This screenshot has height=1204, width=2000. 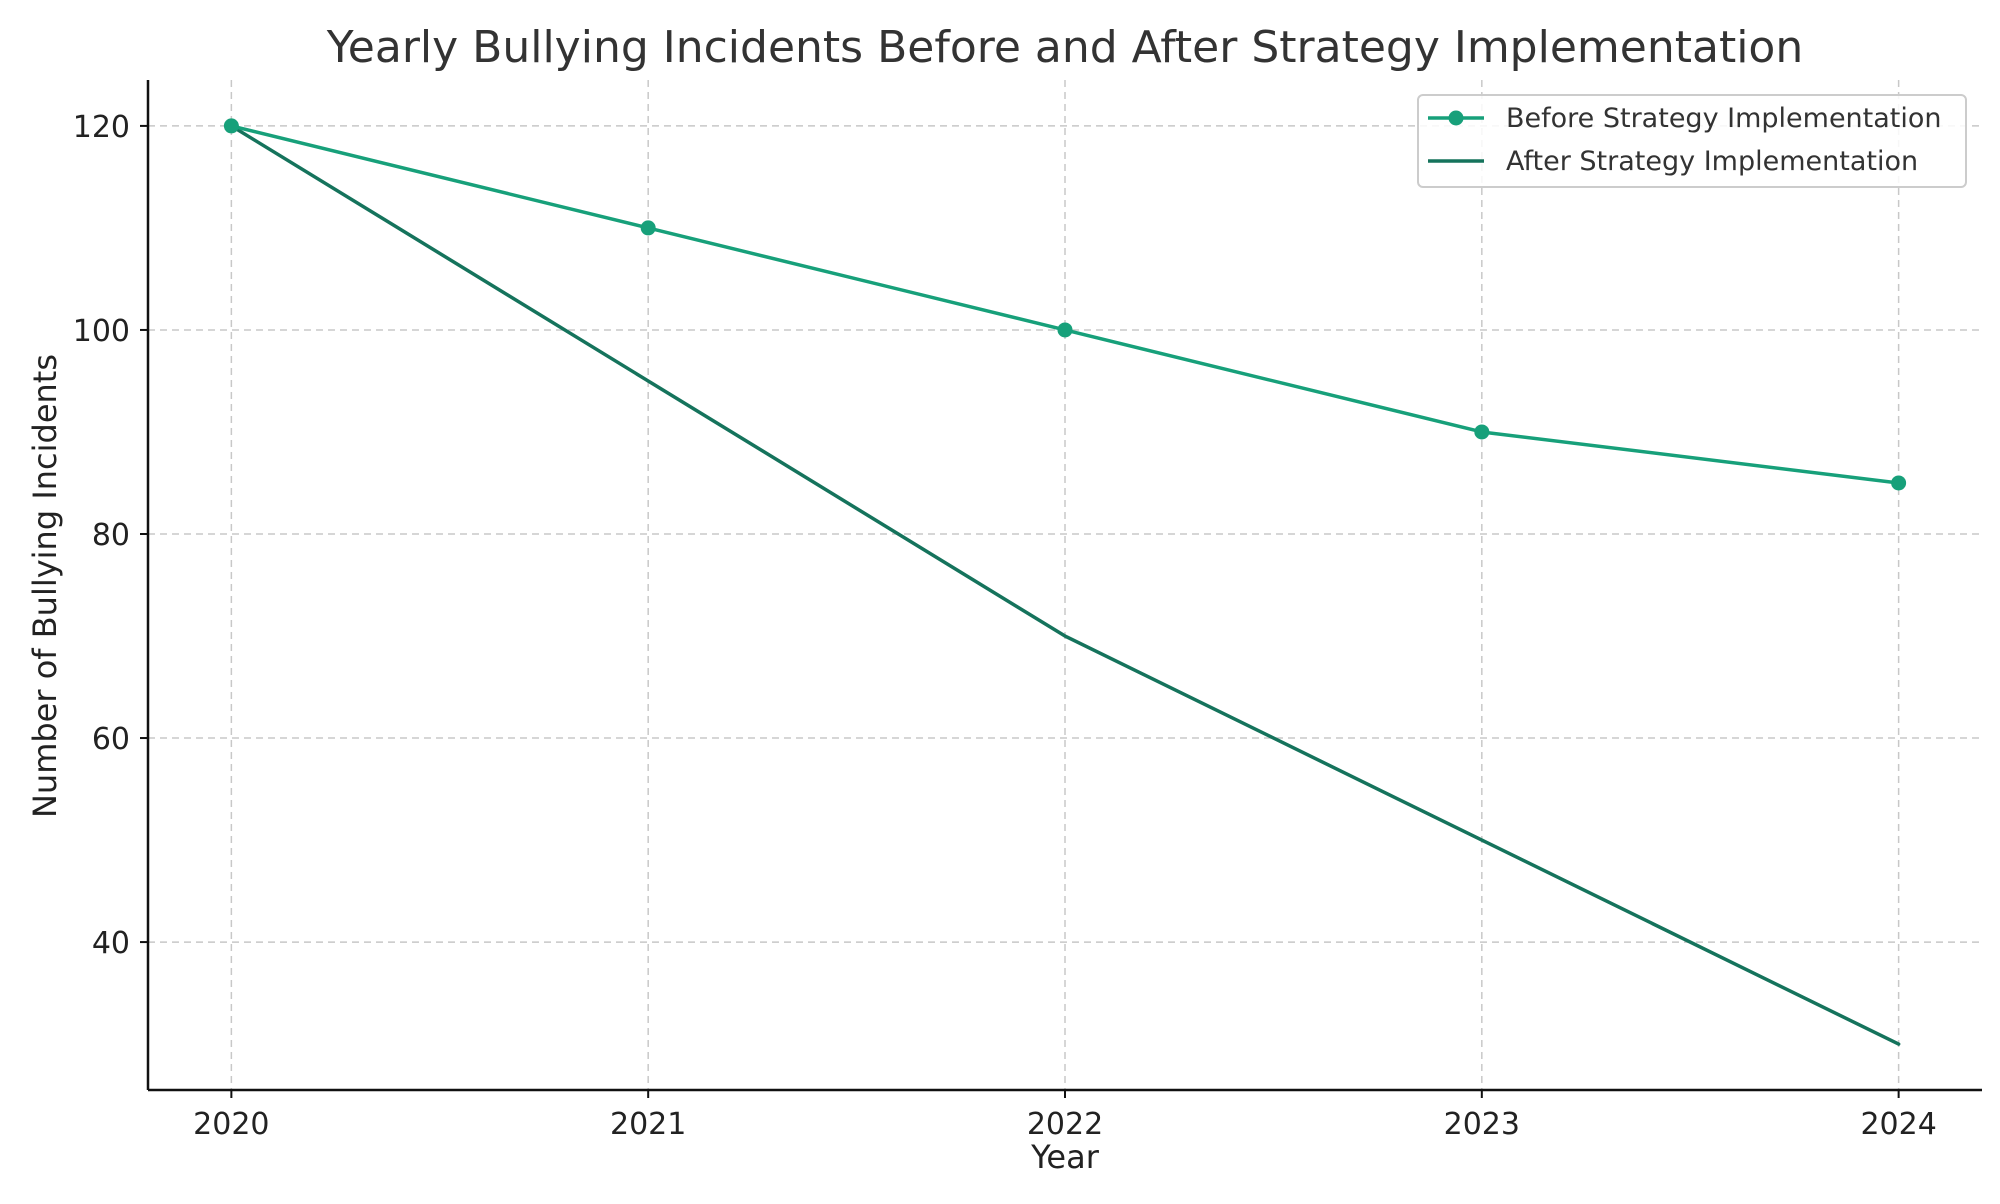 I want to click on y-tick-label: 60, so click(x=111, y=739).